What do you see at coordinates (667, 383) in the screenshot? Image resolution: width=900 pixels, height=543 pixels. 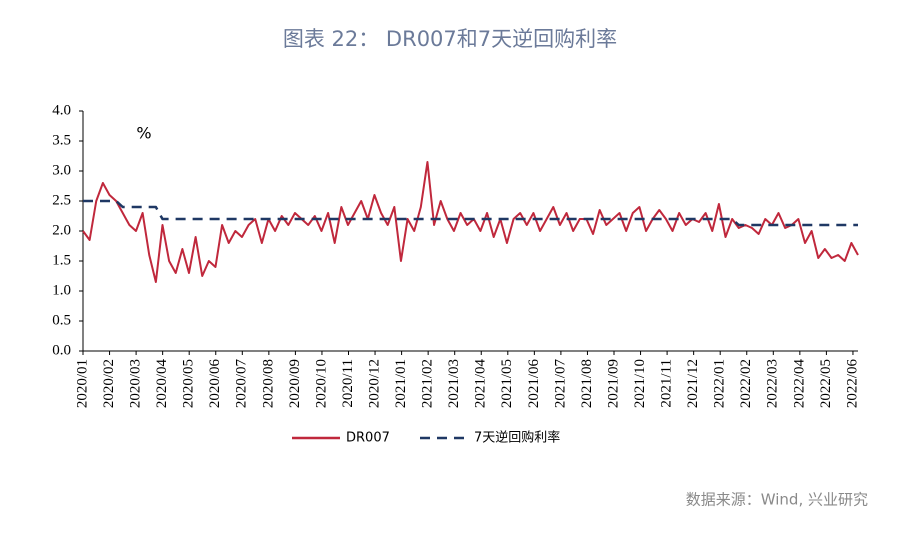 I see `x-tick-label: 2021/11` at bounding box center [667, 383].